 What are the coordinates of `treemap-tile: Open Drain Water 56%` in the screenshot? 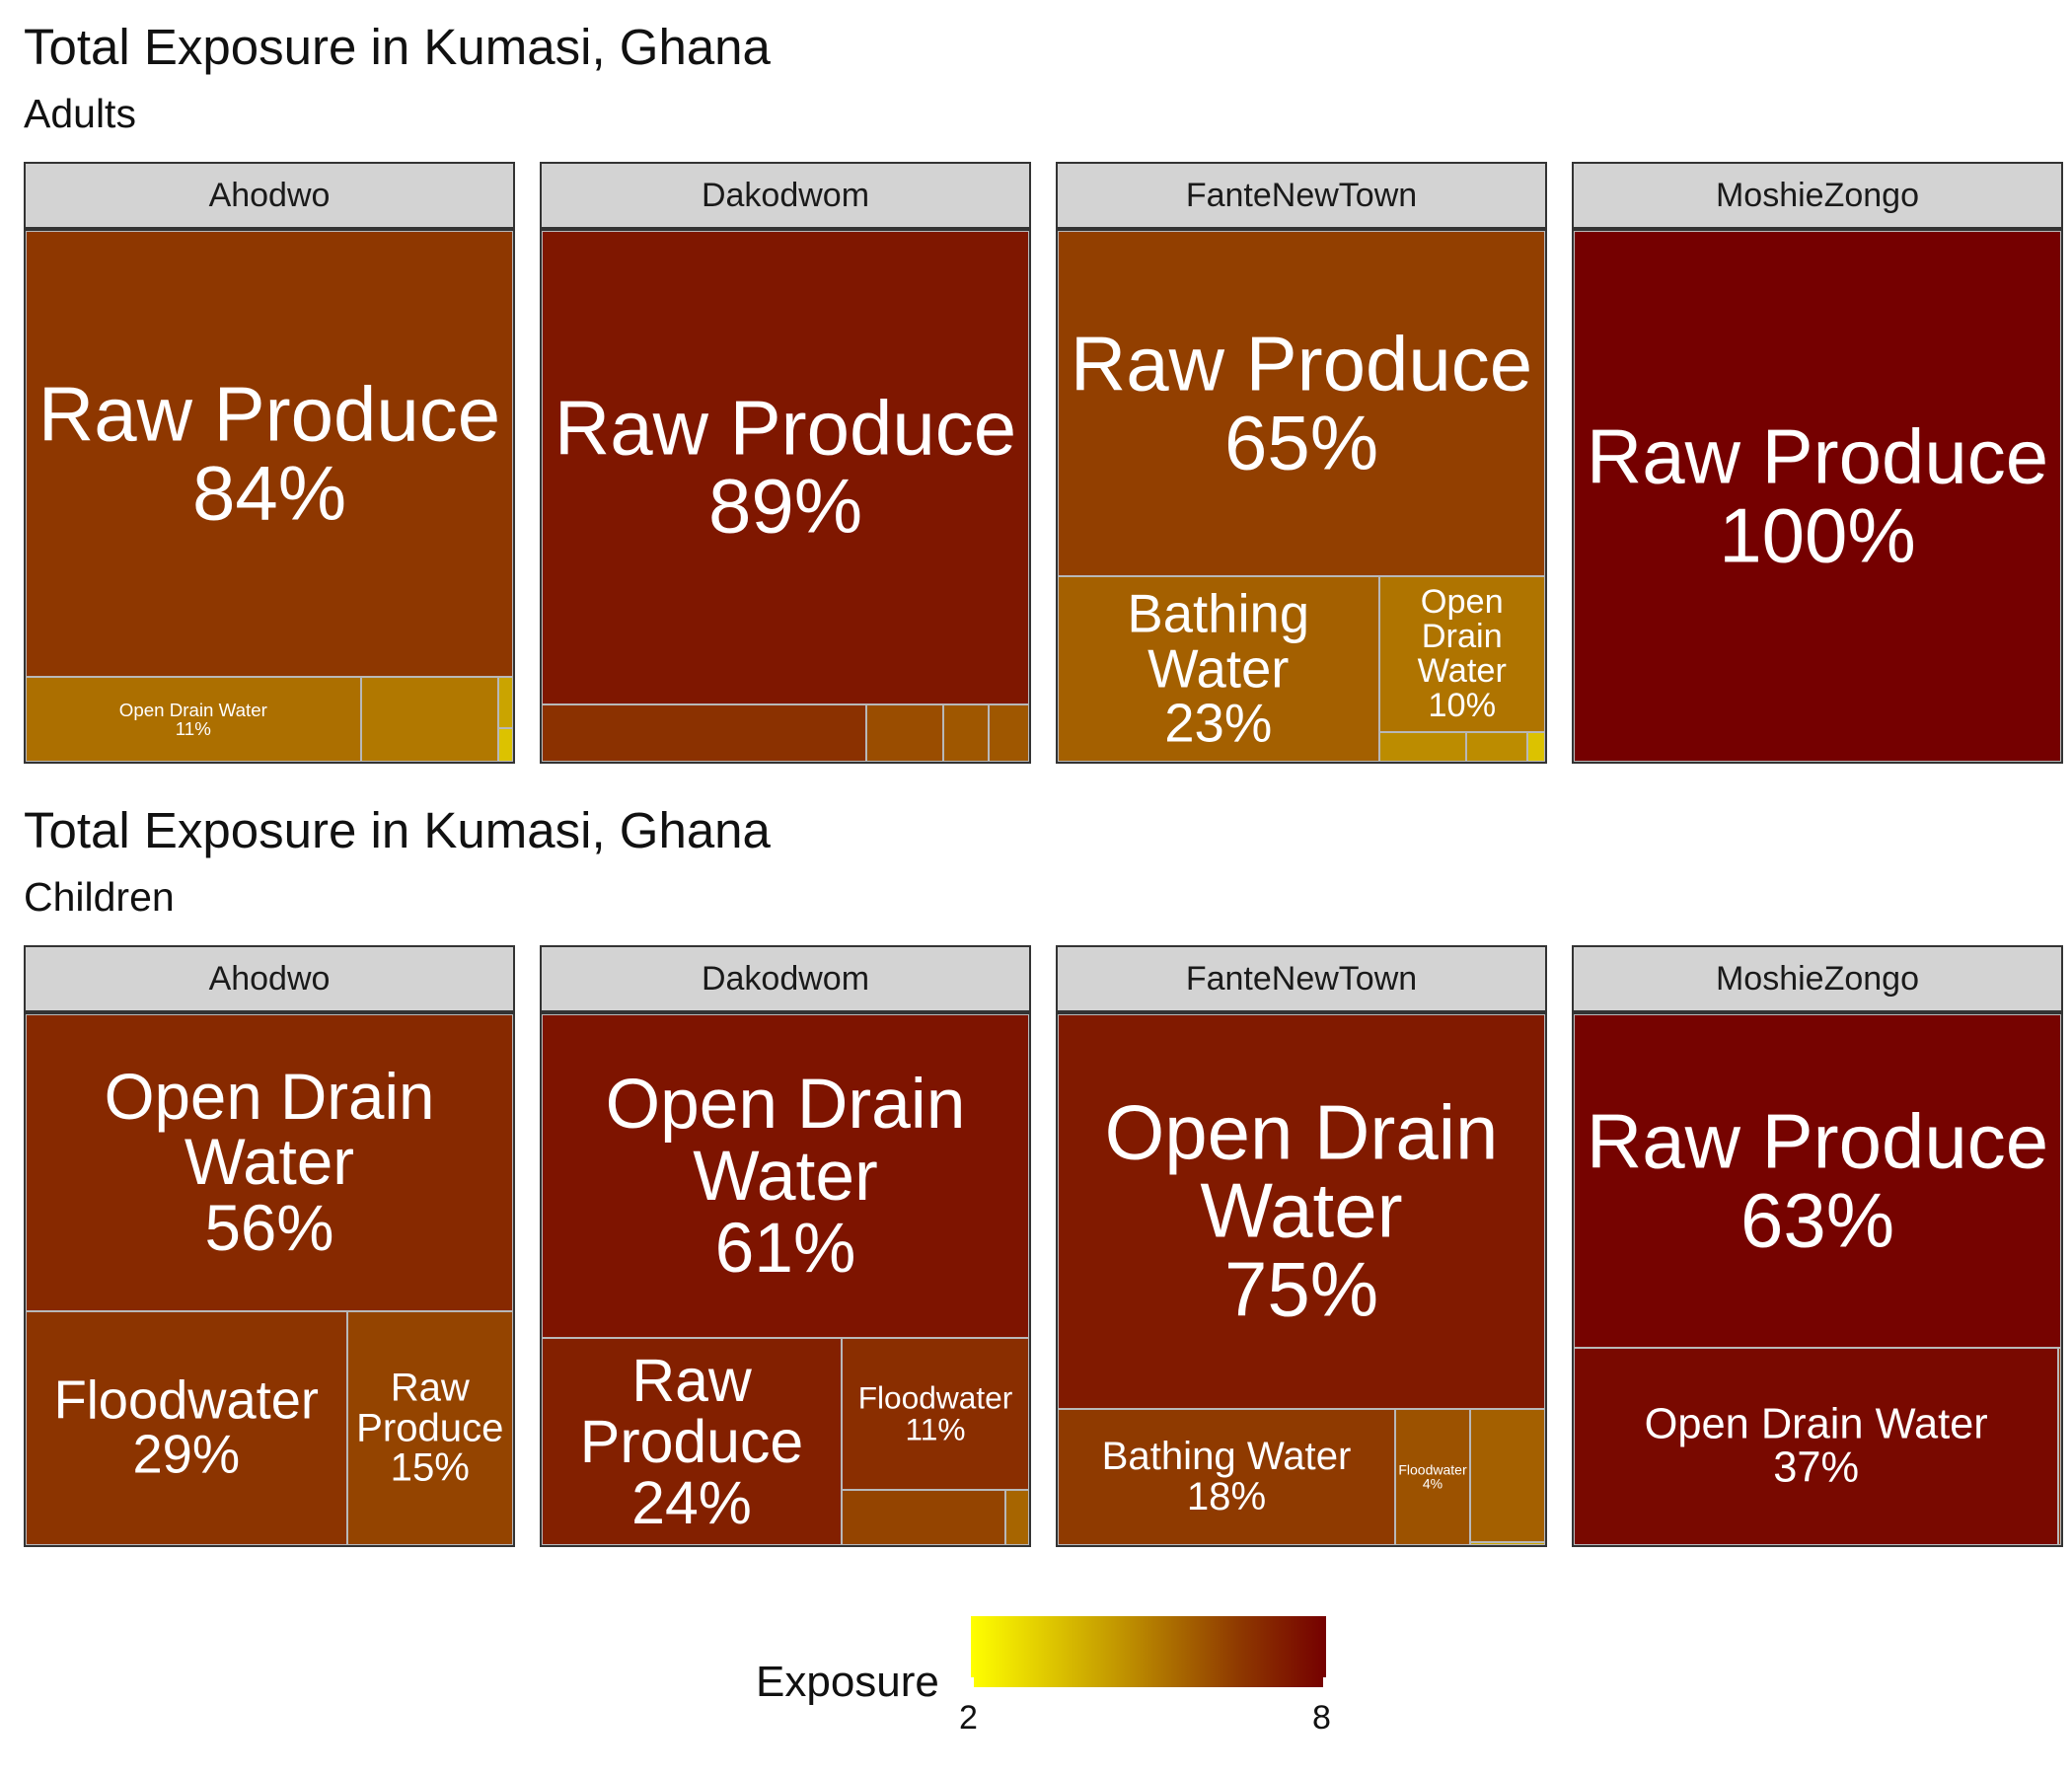 It's located at (270, 1163).